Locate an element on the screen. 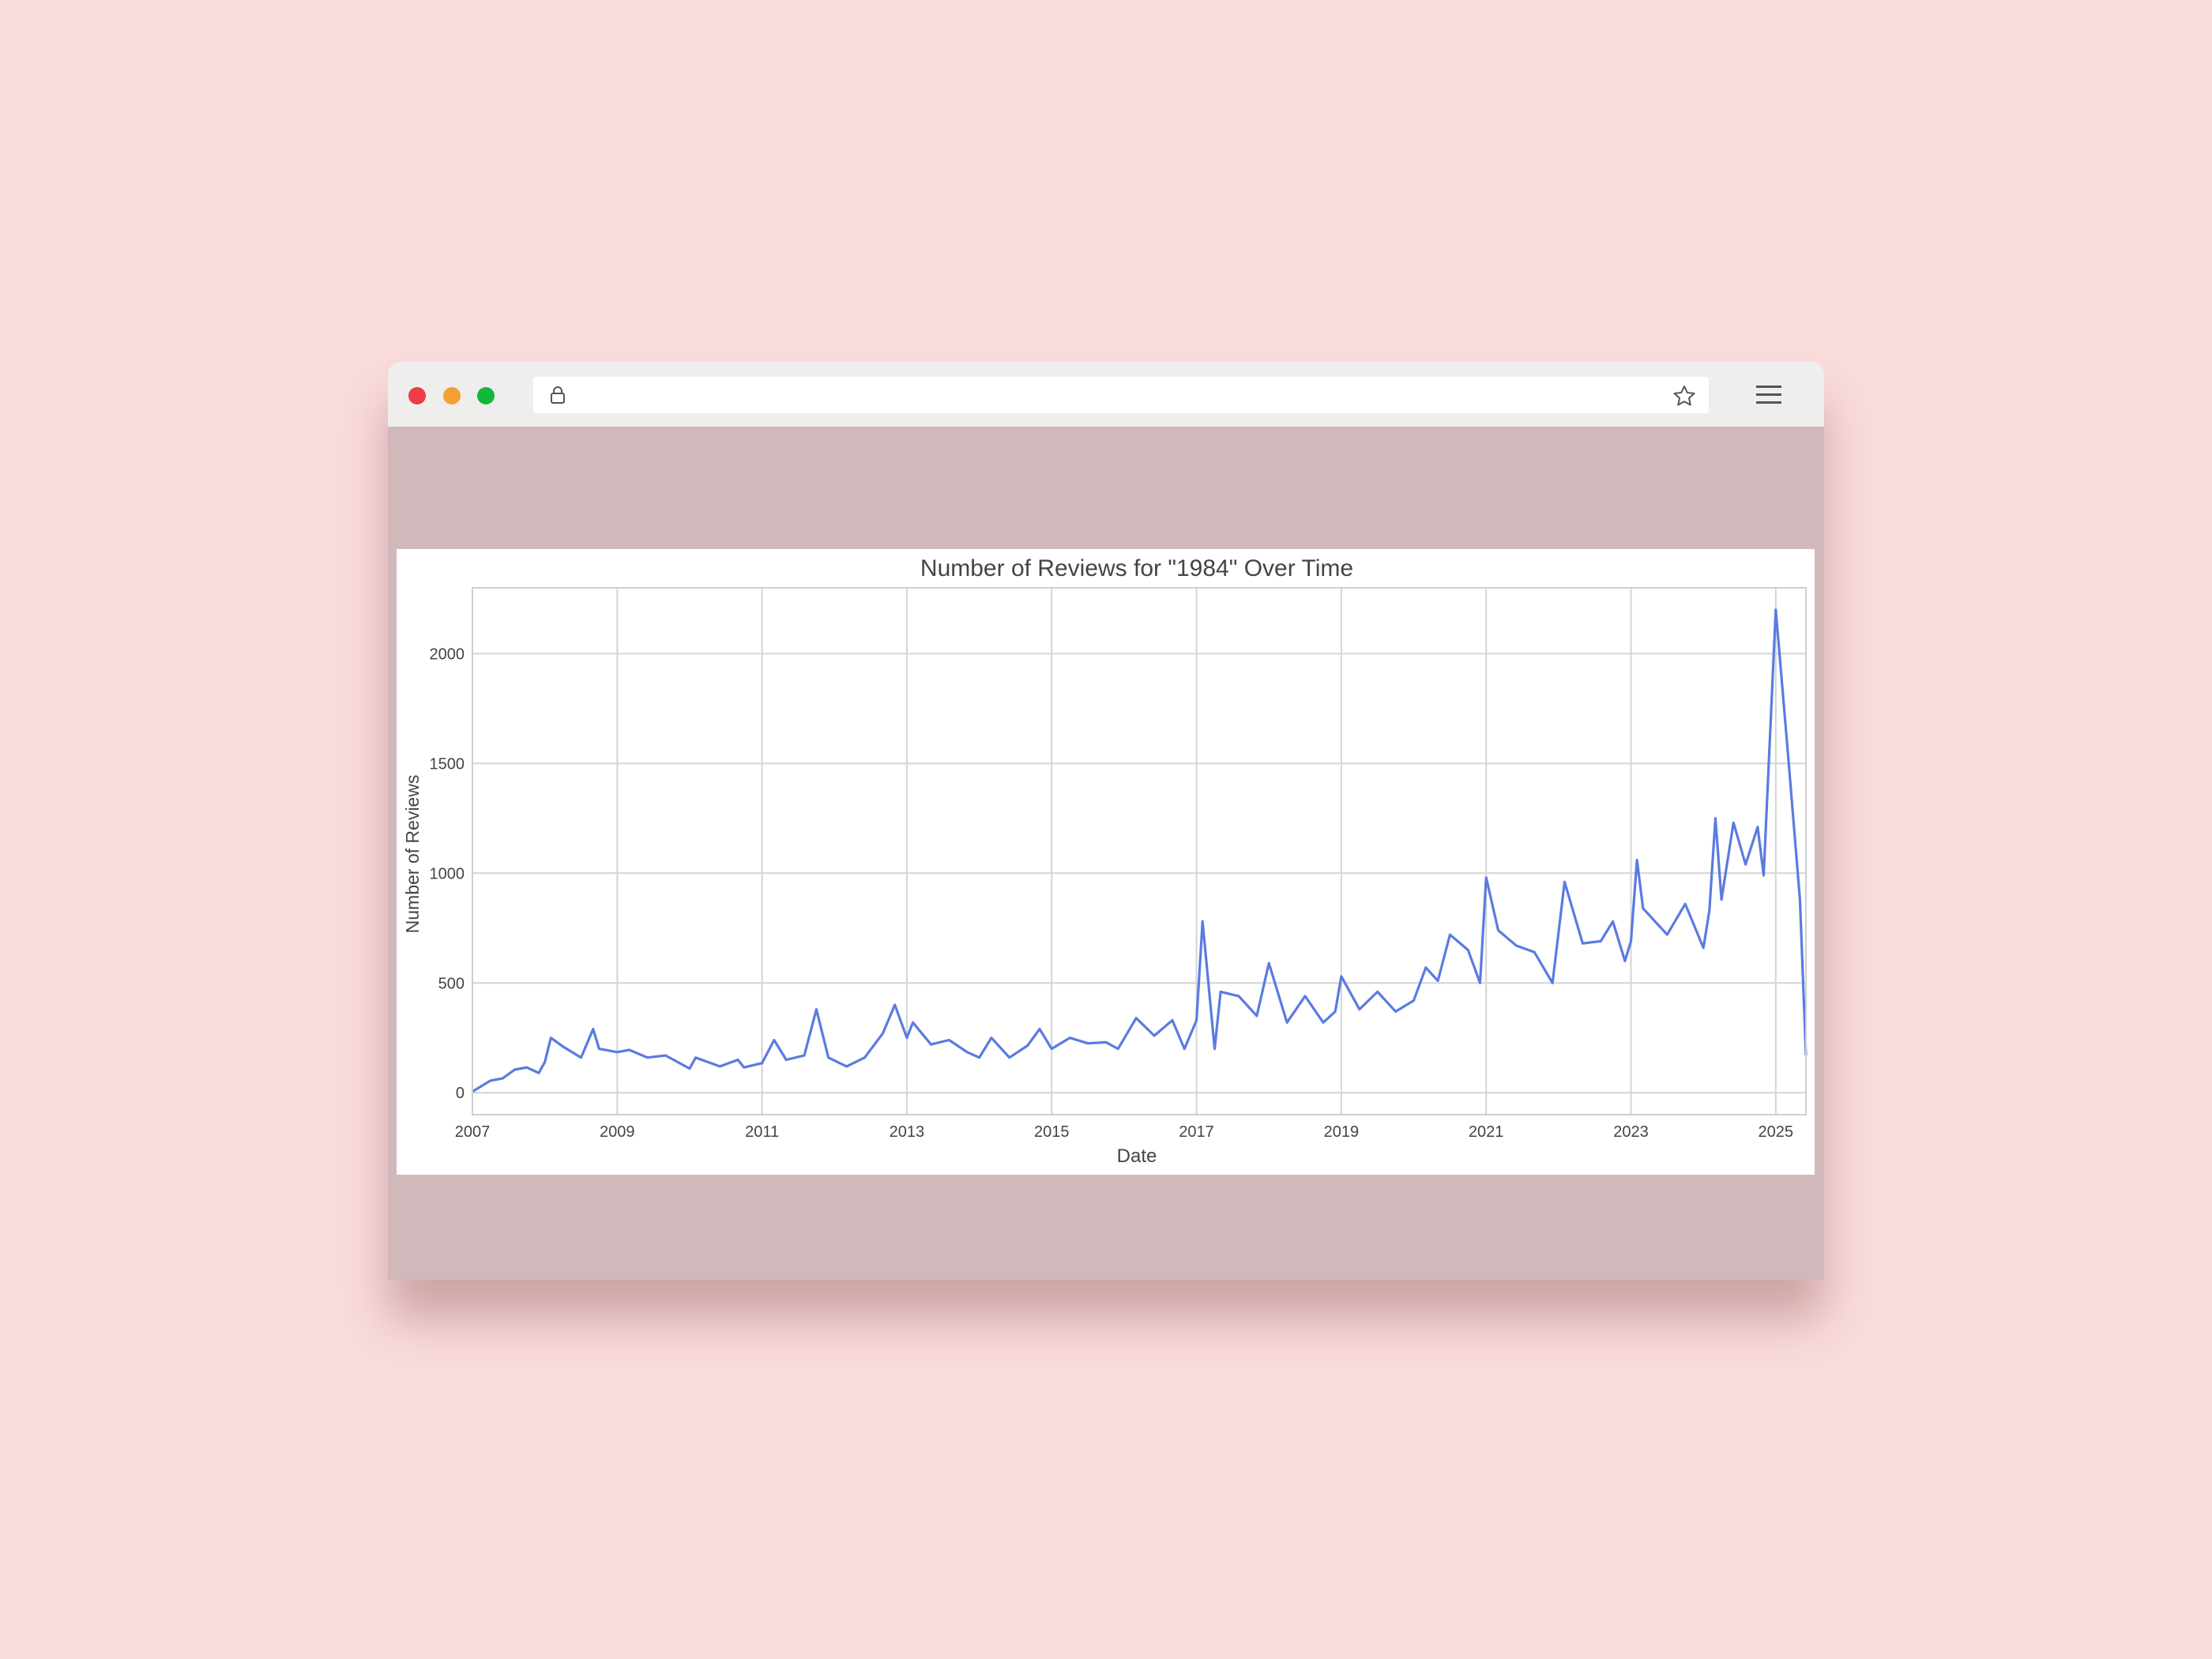  lock-icon is located at coordinates (558, 395).